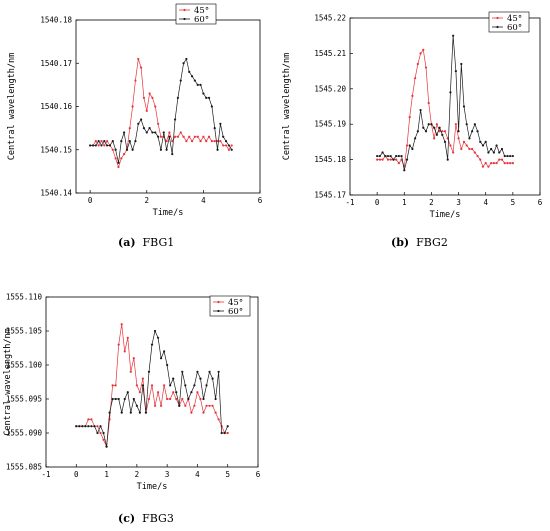 The width and height of the screenshot is (550, 531). Describe the element at coordinates (24, 297) in the screenshot. I see `y-tick-label: 1555.110` at that location.